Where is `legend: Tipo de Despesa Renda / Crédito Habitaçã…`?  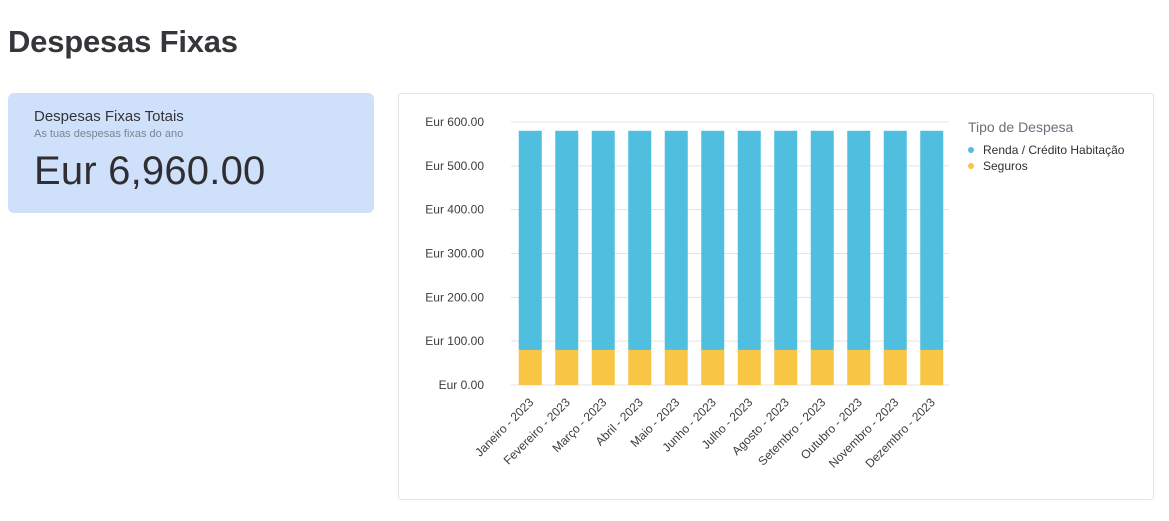 legend: Tipo de Despesa Renda / Crédito Habitaçã… is located at coordinates (1046, 146).